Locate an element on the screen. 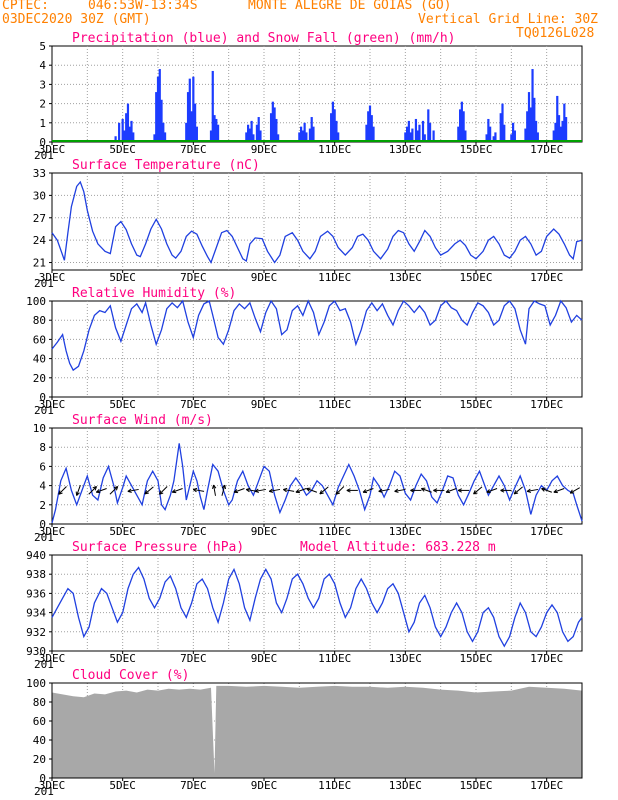  rh-title: Relative Humidity (%) is located at coordinates (154, 293).